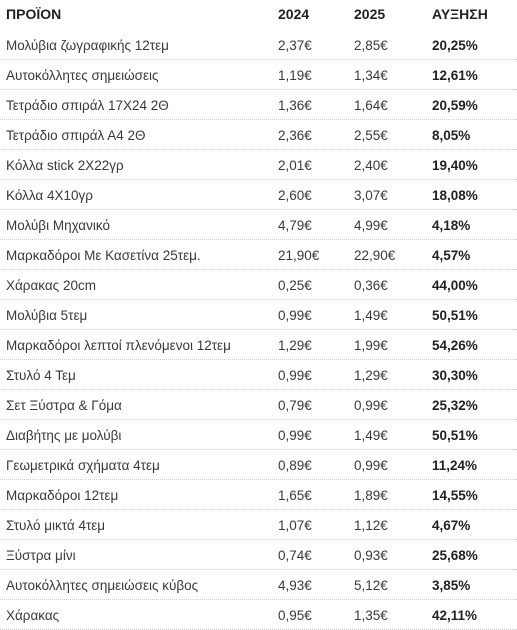 This screenshot has width=517, height=630. Describe the element at coordinates (102, 585) in the screenshot. I see `product-cell: Αυτοκόλλητες σημειώσεις κύβος` at that location.